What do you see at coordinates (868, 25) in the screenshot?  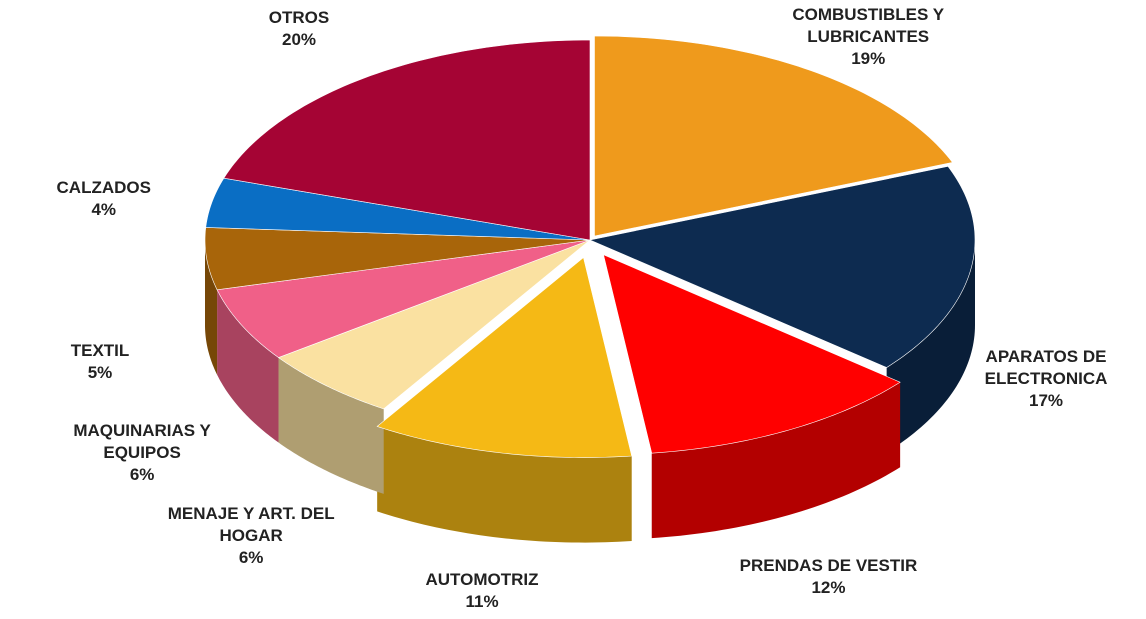 I see `category-label: COMBUSTIBLES Y LUBRICANTES` at bounding box center [868, 25].